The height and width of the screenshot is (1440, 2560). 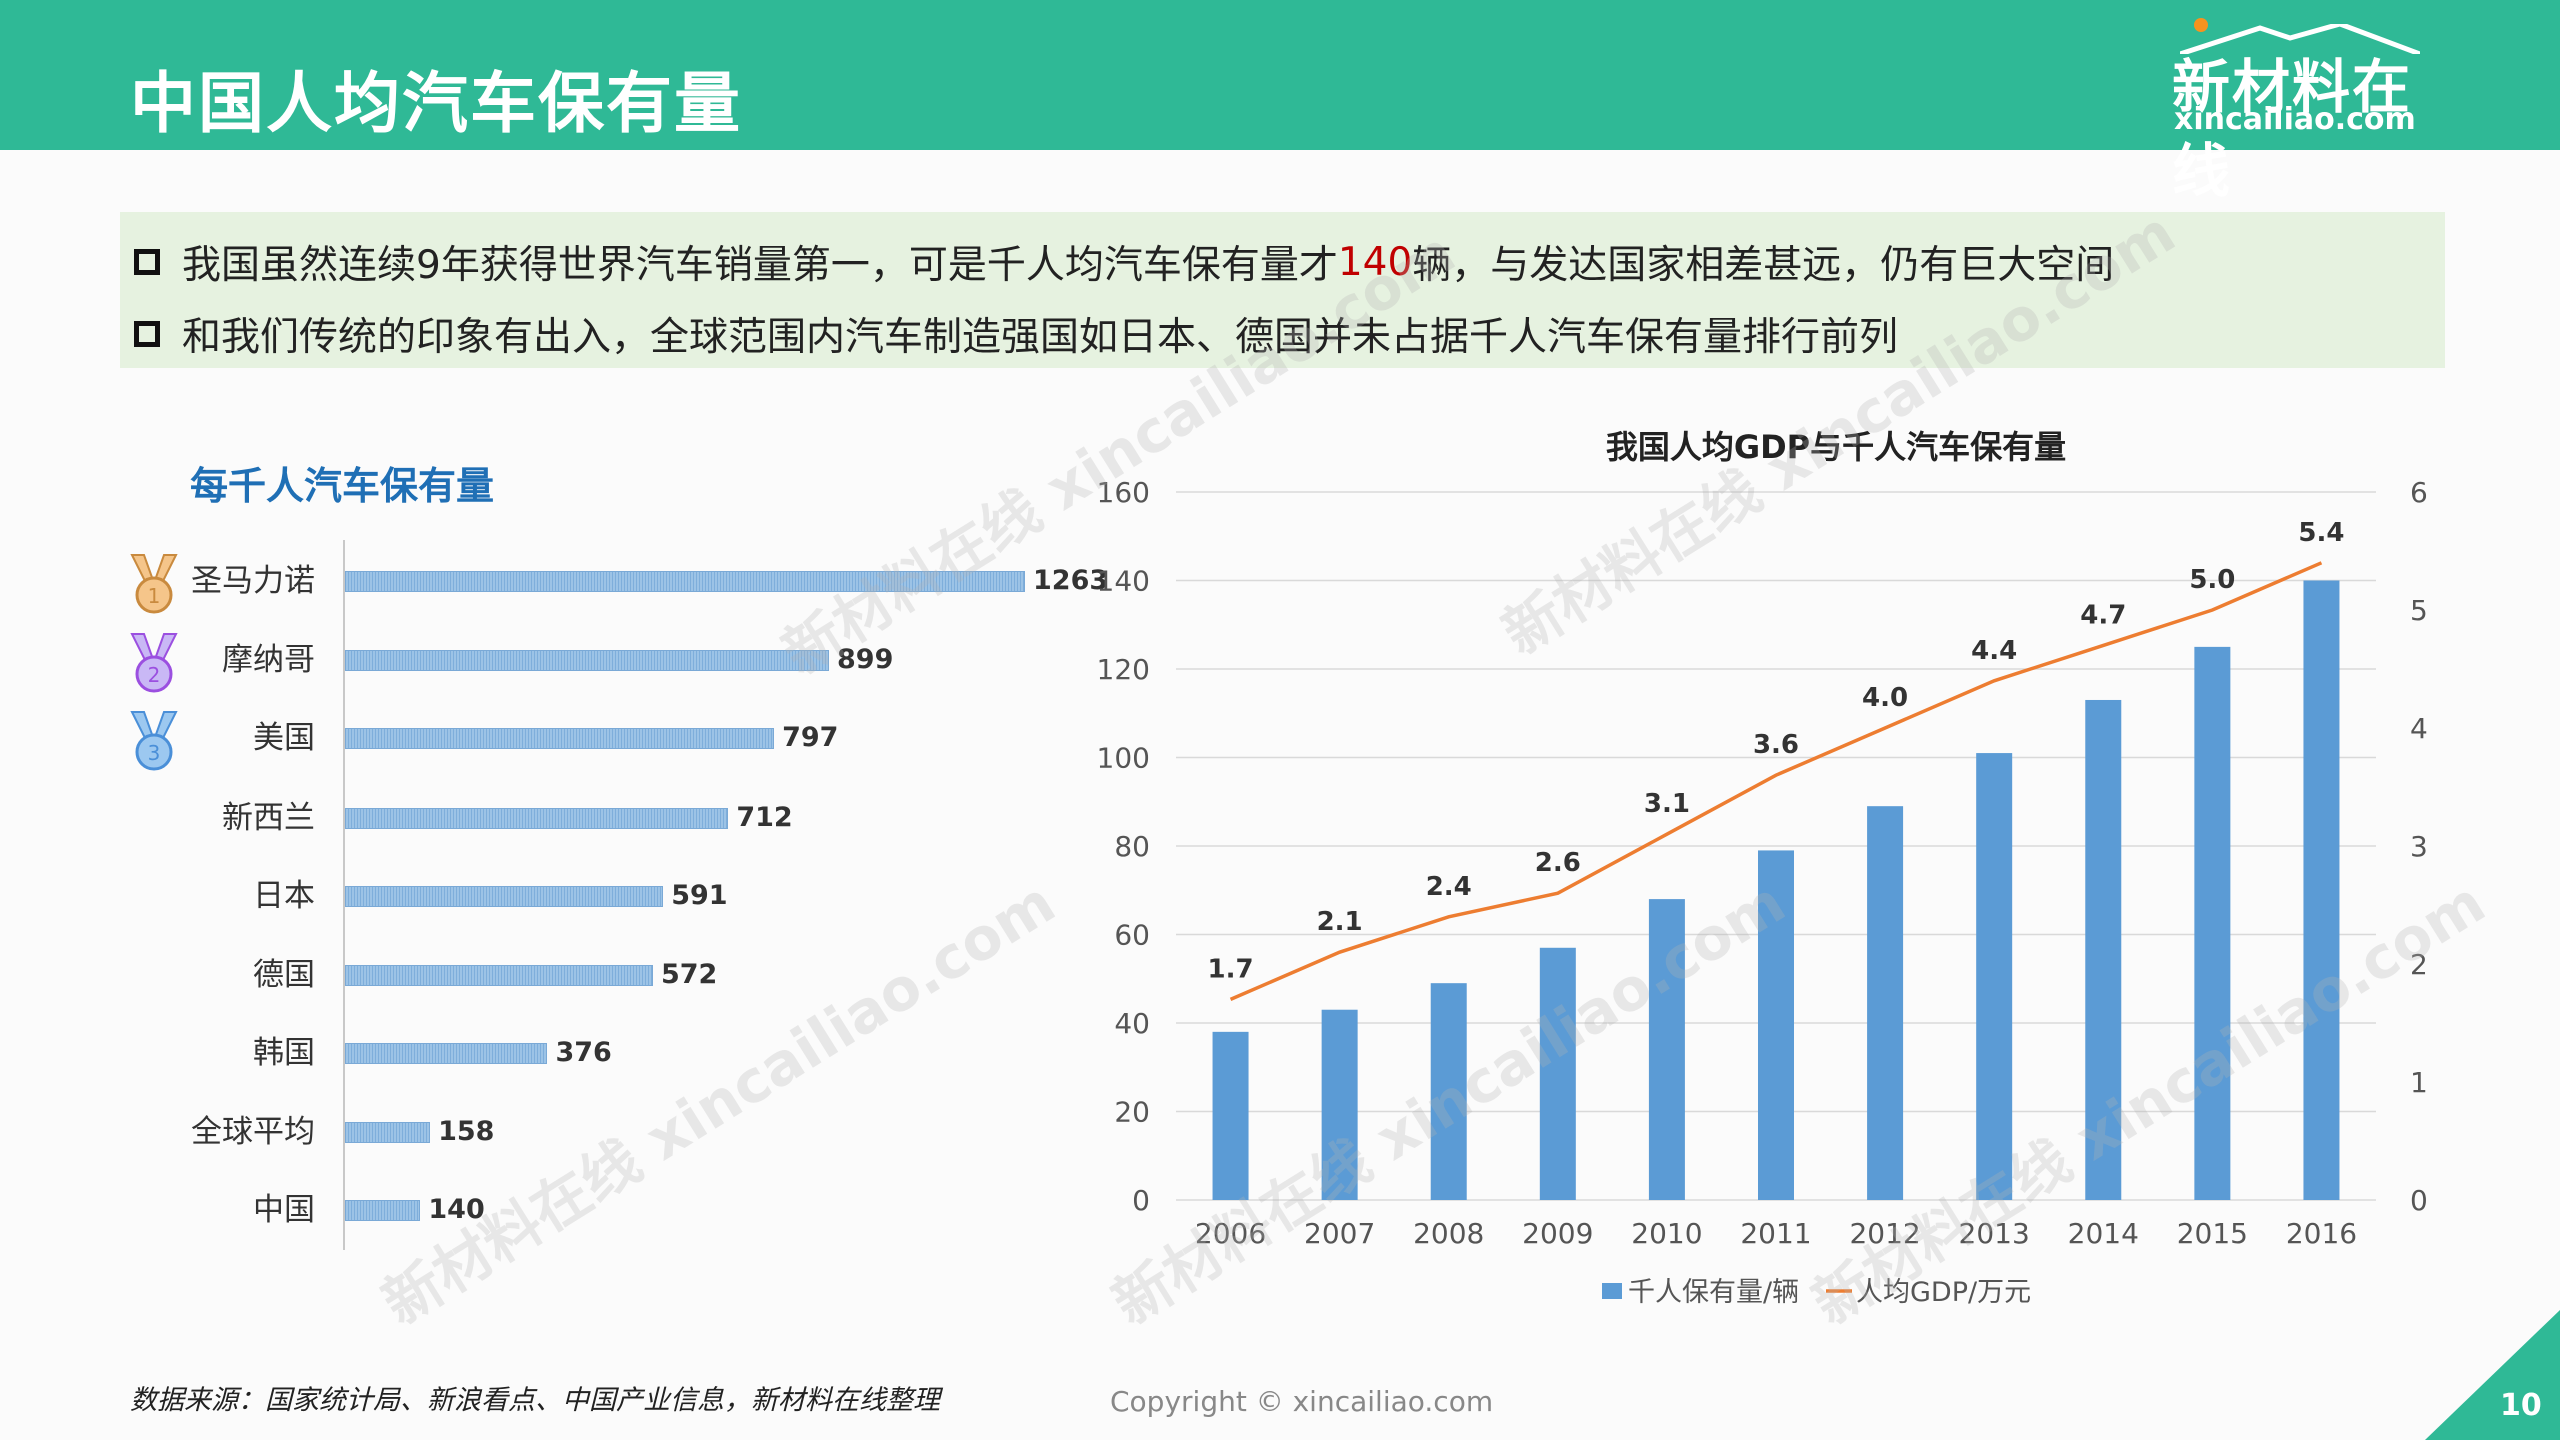 I want to click on bullet-highlight: 140, so click(x=1375, y=262).